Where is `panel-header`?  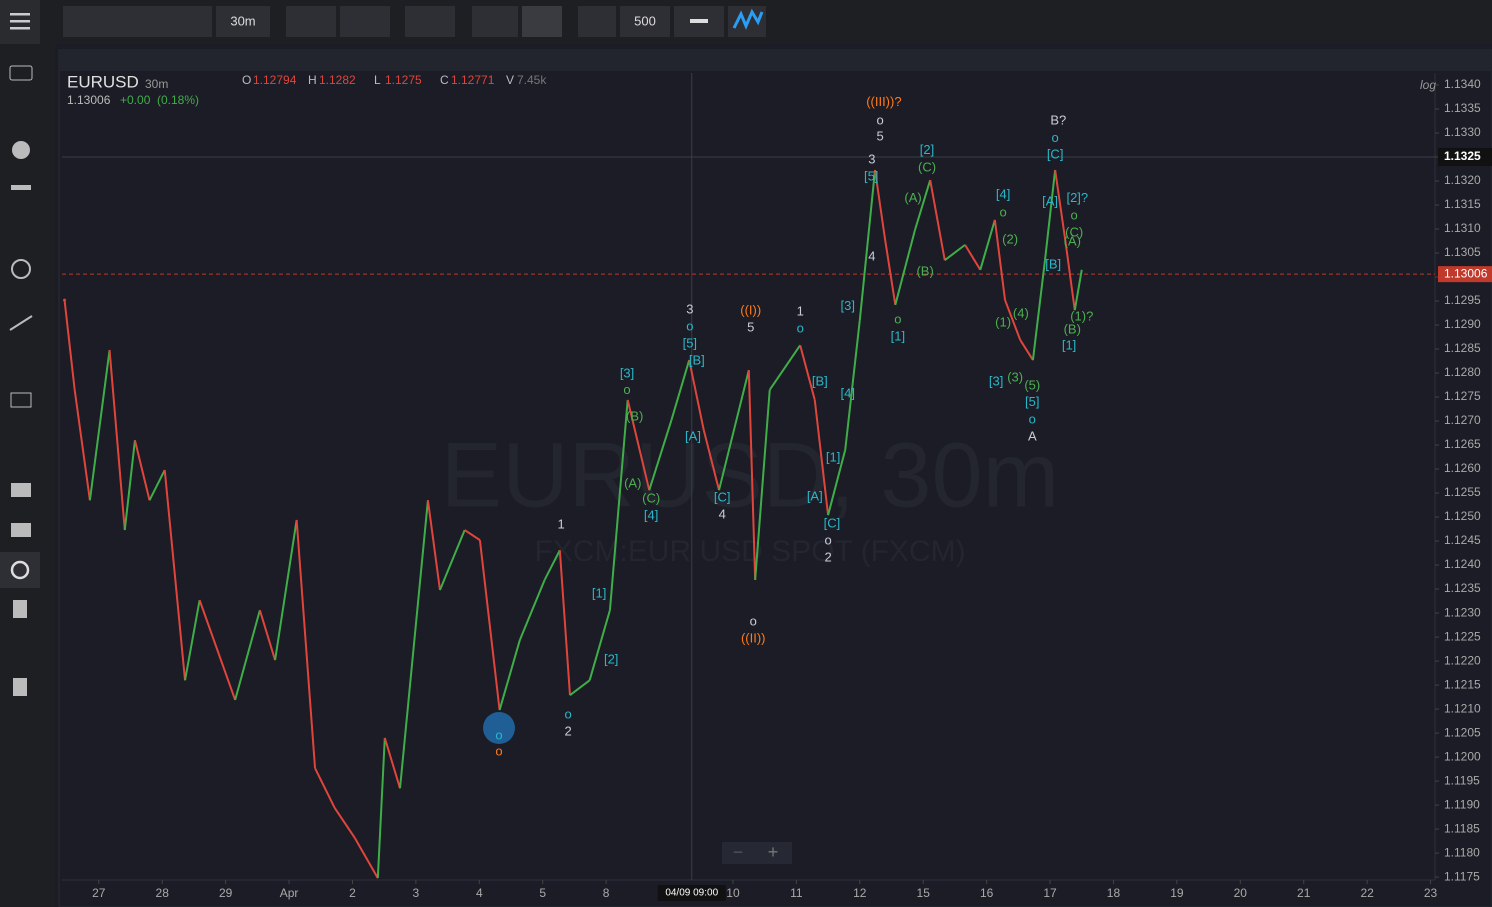 panel-header is located at coordinates (776, 61).